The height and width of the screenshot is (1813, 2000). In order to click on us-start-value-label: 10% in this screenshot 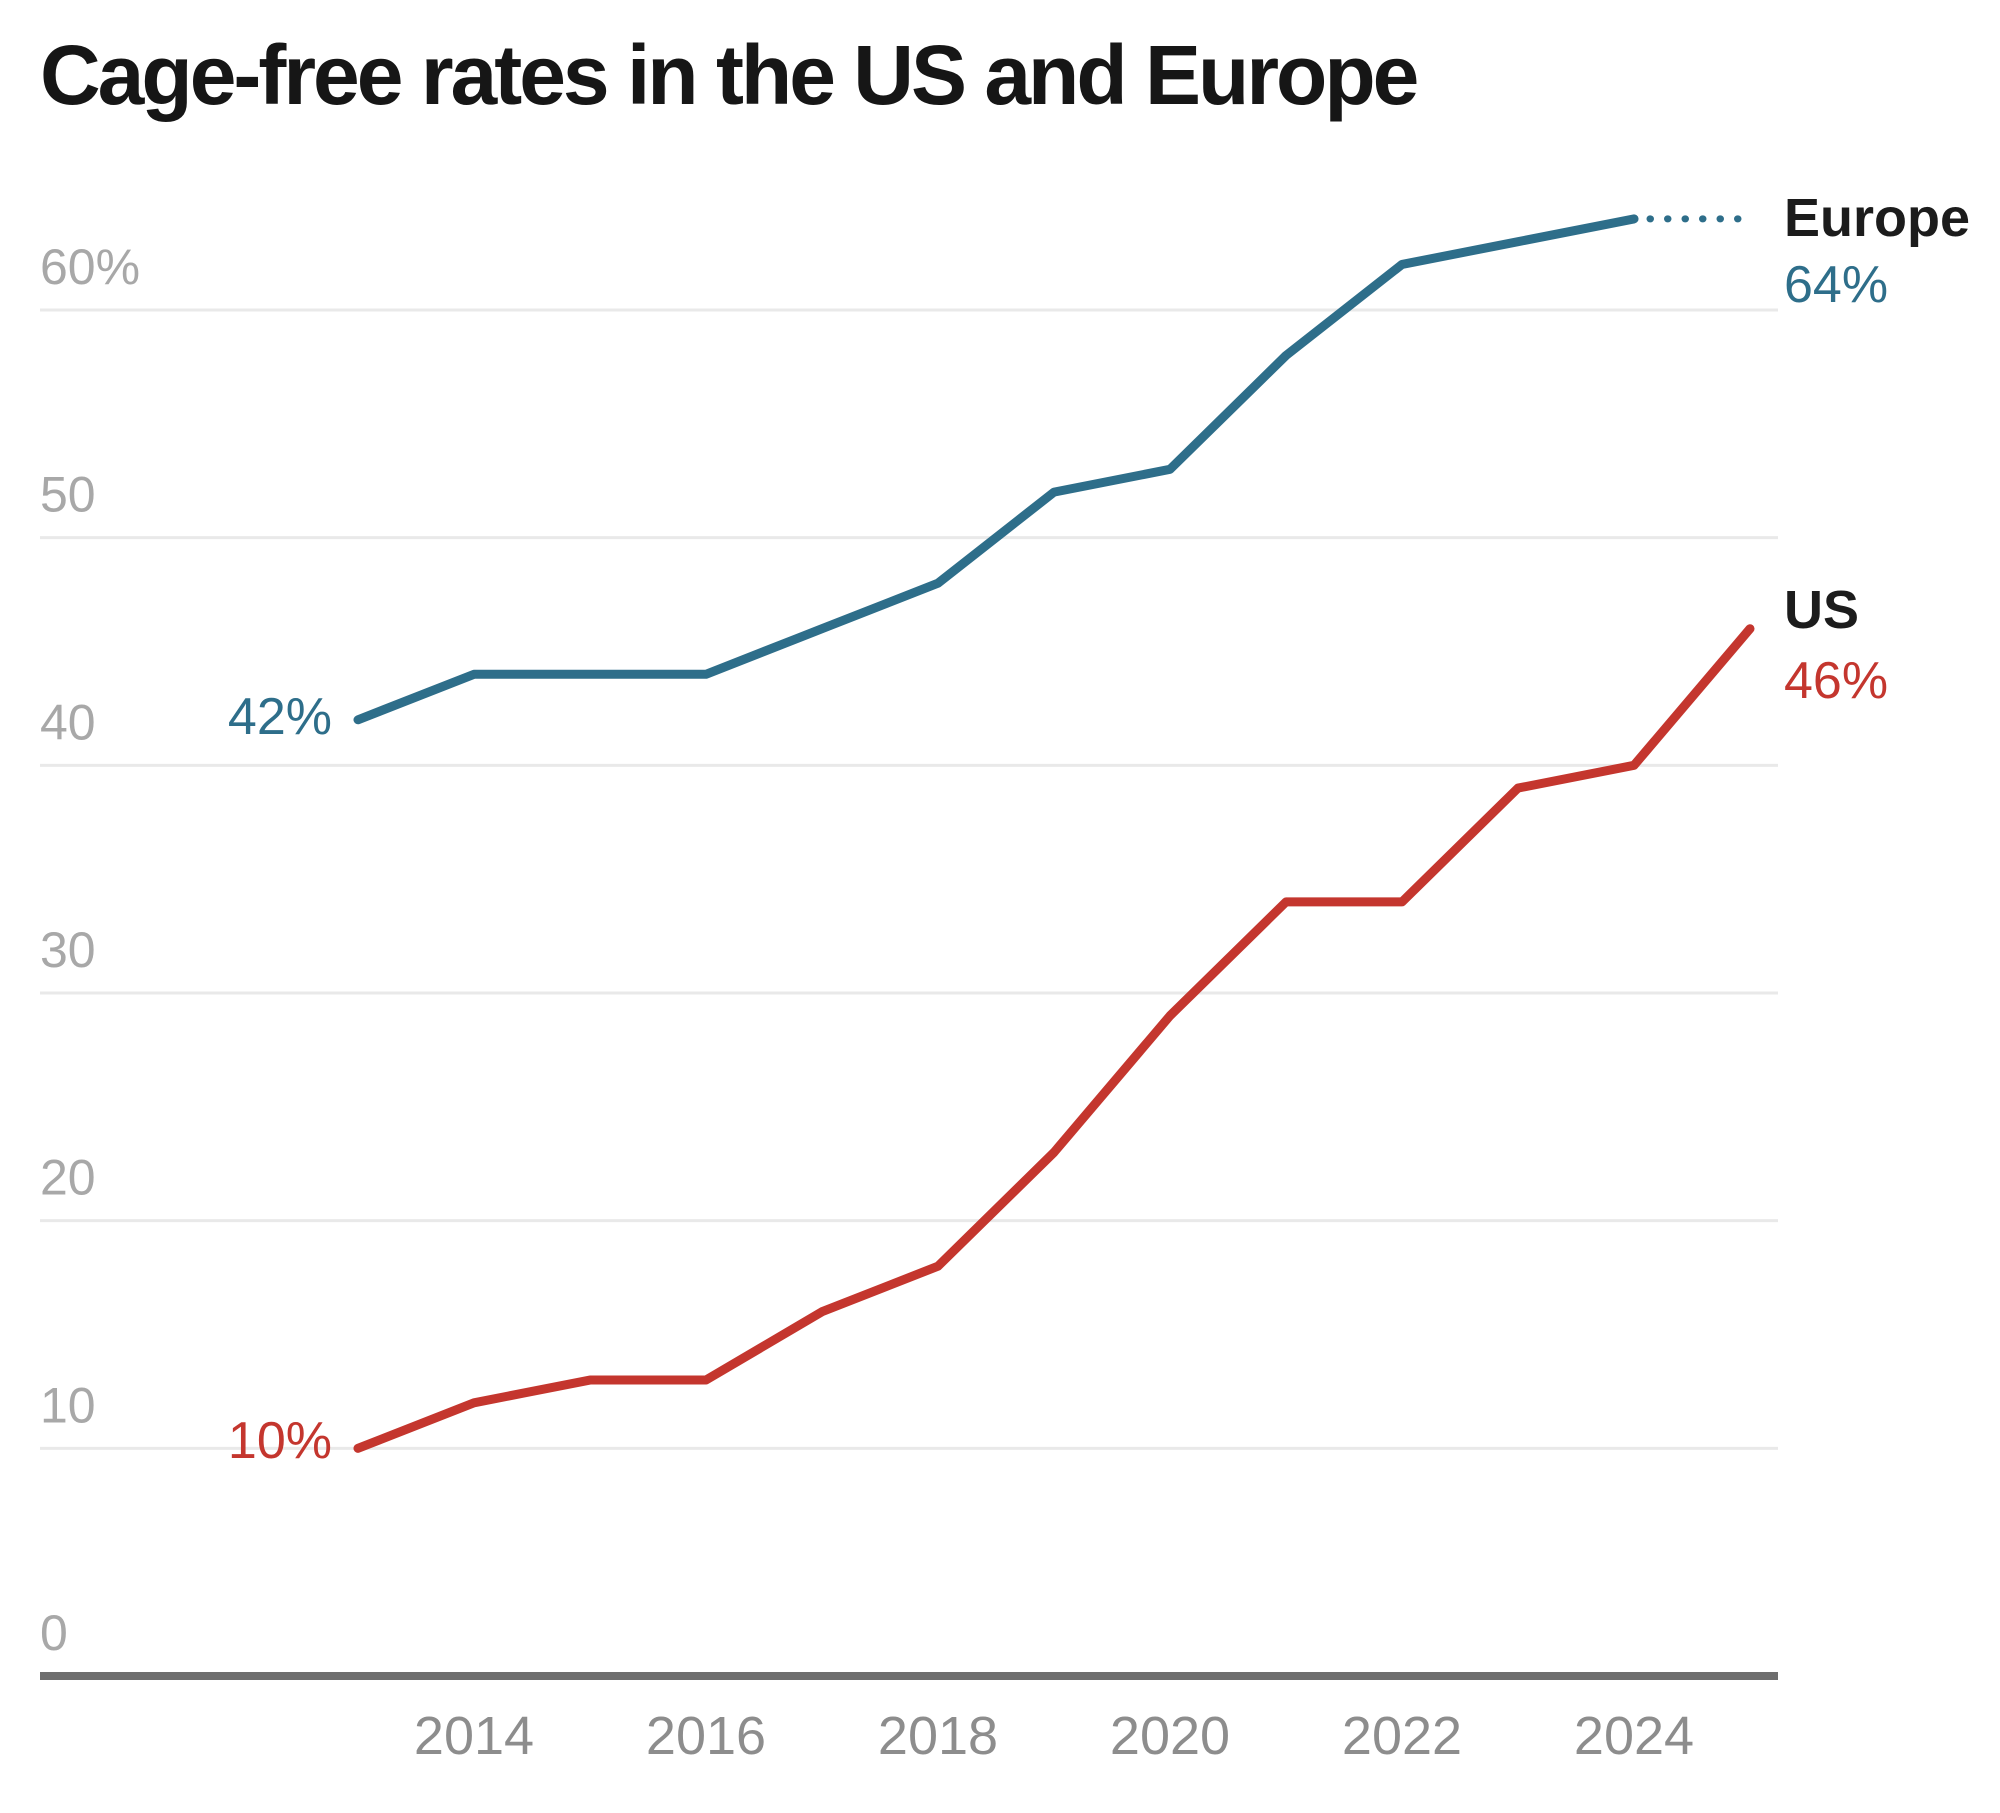, I will do `click(280, 1441)`.